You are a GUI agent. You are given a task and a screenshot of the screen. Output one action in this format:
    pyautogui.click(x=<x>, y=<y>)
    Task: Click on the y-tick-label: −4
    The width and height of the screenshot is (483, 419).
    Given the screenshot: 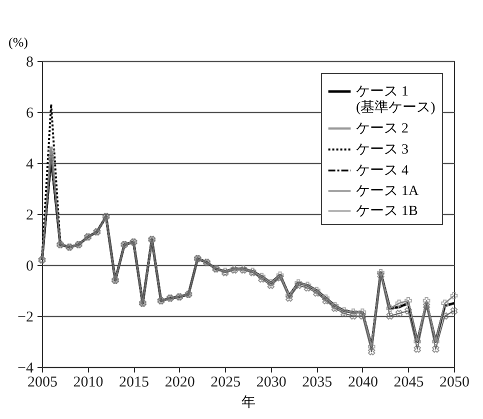 What is the action you would take?
    pyautogui.click(x=26, y=368)
    